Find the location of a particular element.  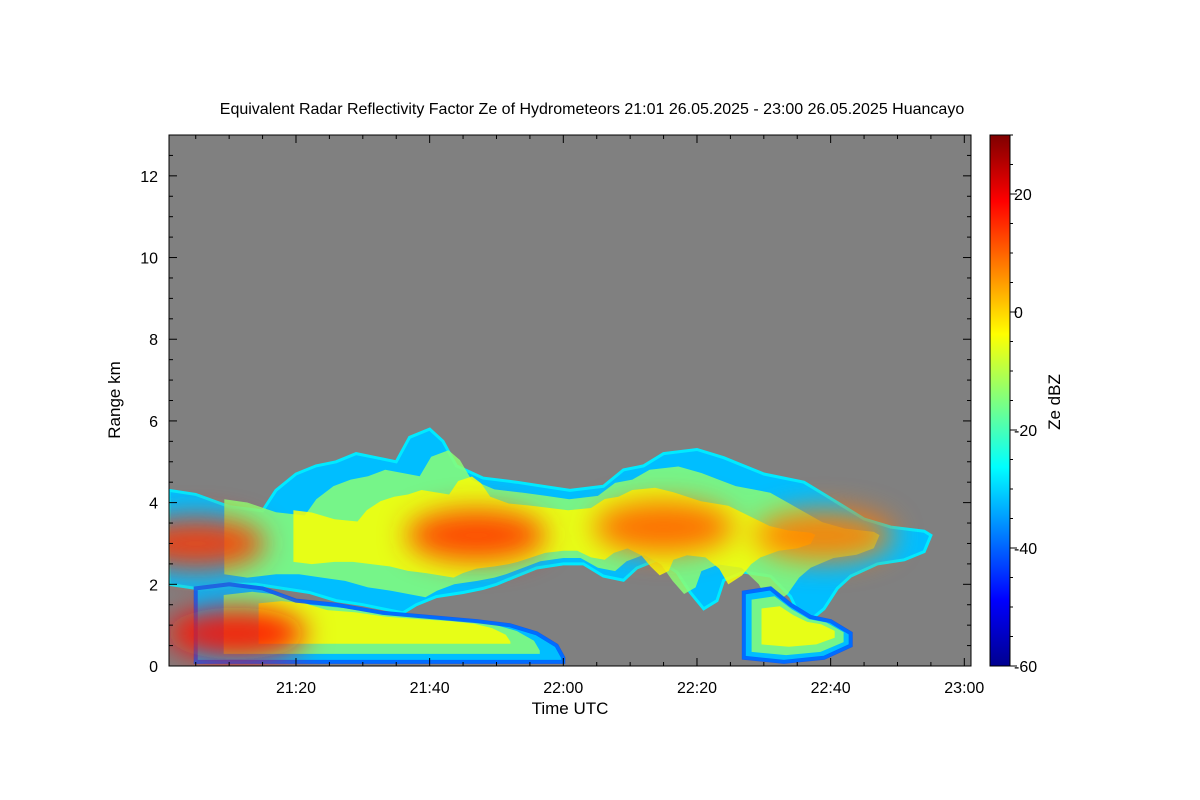

y-tick-label: 4 is located at coordinates (153, 504).